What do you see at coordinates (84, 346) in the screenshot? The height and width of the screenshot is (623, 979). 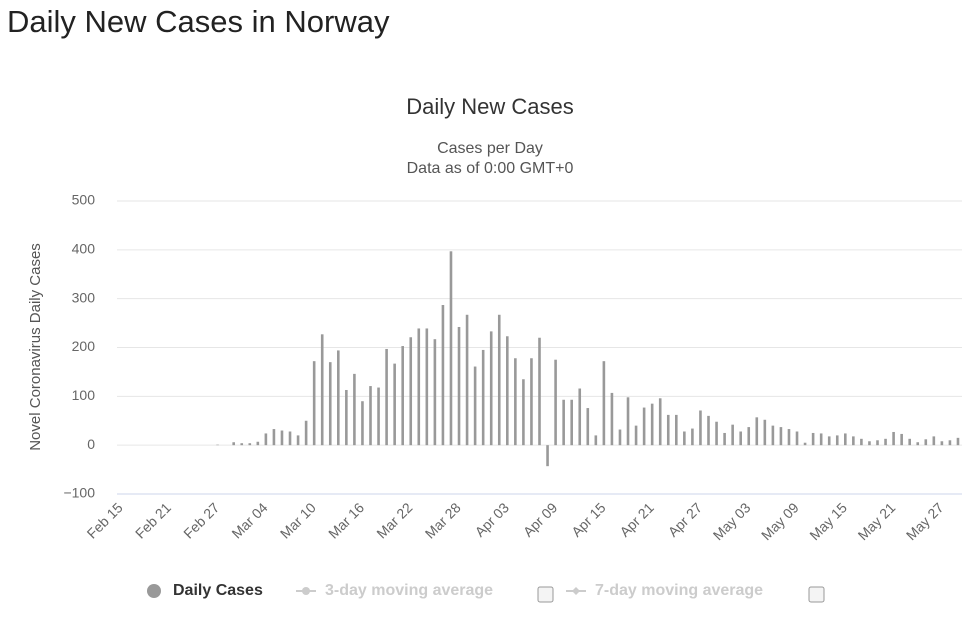 I see `y-tick-label: 200` at bounding box center [84, 346].